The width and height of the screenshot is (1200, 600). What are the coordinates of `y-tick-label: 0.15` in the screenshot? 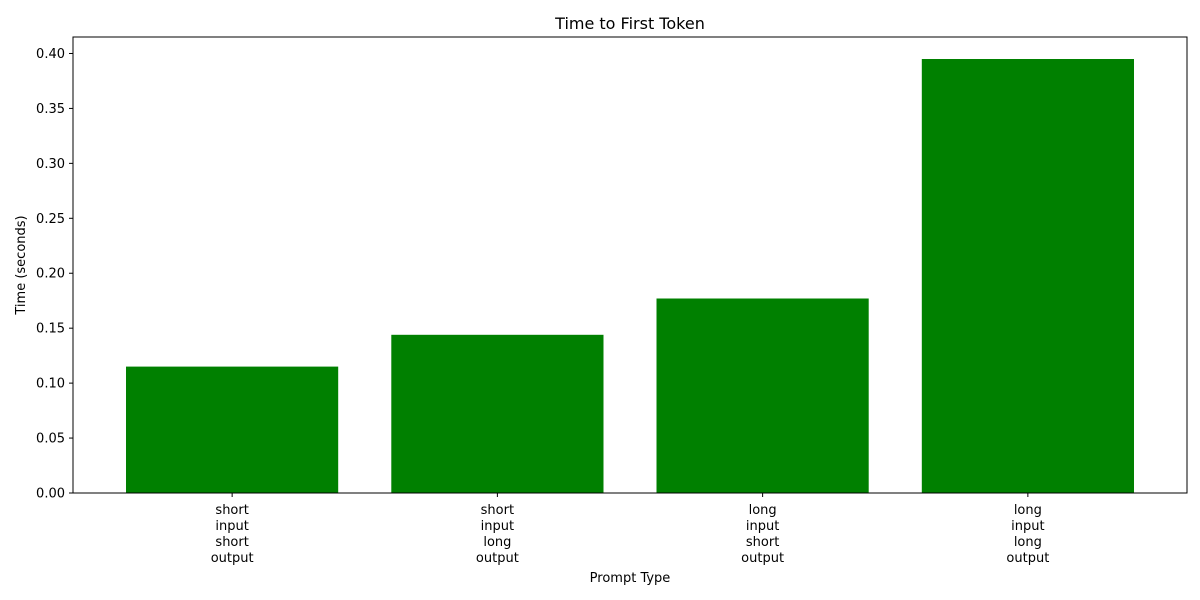 It's located at (50, 329).